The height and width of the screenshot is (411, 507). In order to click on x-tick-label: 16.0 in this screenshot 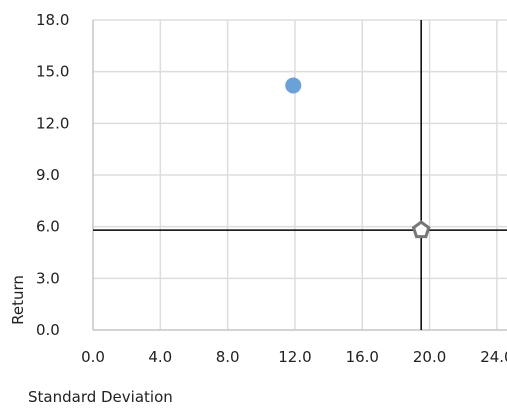, I will do `click(362, 357)`.